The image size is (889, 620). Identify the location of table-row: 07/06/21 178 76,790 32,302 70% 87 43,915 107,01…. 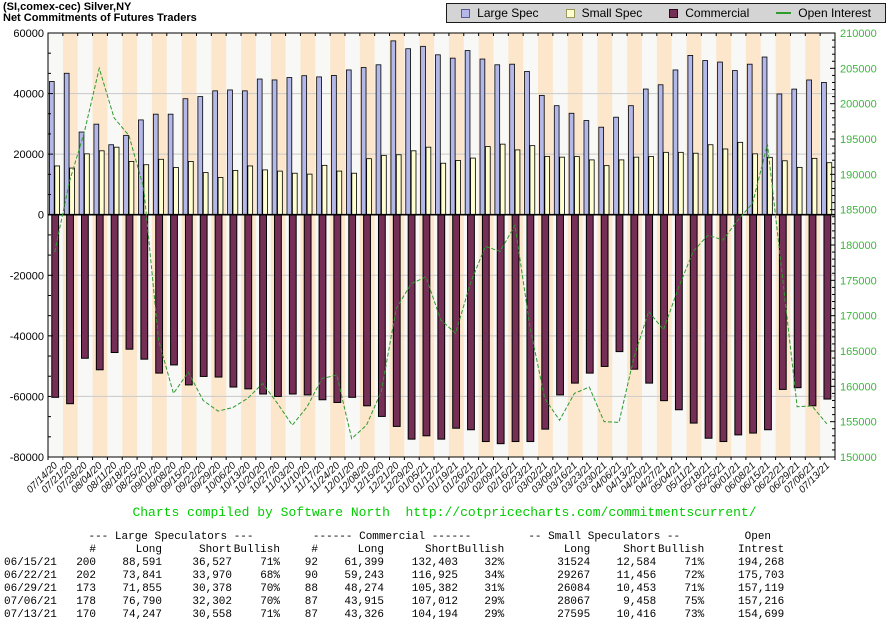
(394, 602).